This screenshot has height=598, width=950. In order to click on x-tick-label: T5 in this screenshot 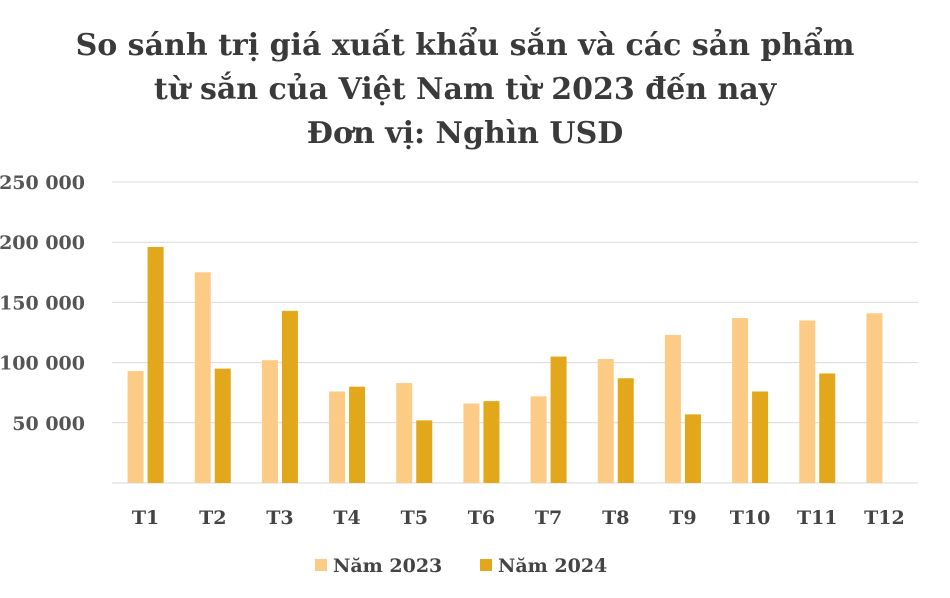, I will do `click(414, 518)`.